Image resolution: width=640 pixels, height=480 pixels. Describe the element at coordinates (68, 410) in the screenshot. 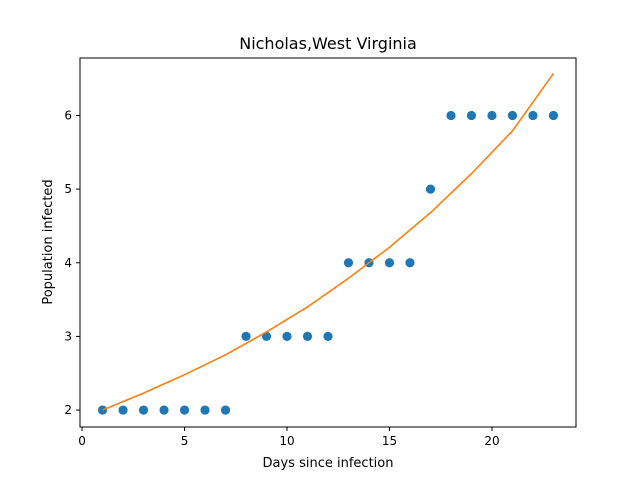

I see `y-tick-label: 2` at that location.